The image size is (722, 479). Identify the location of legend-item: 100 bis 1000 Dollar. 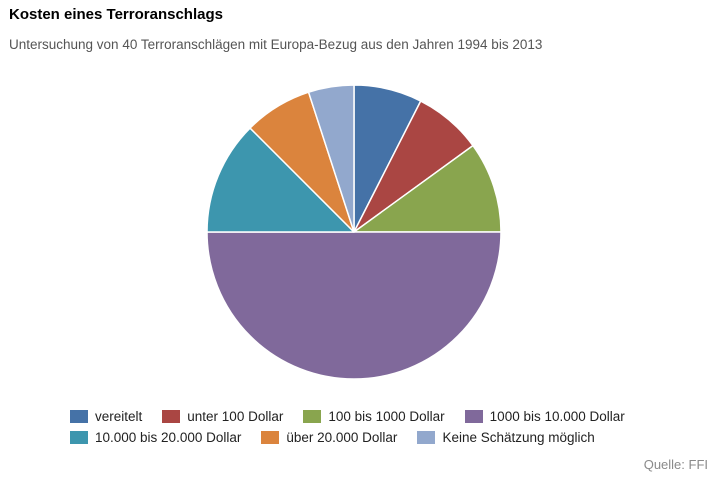
(374, 416).